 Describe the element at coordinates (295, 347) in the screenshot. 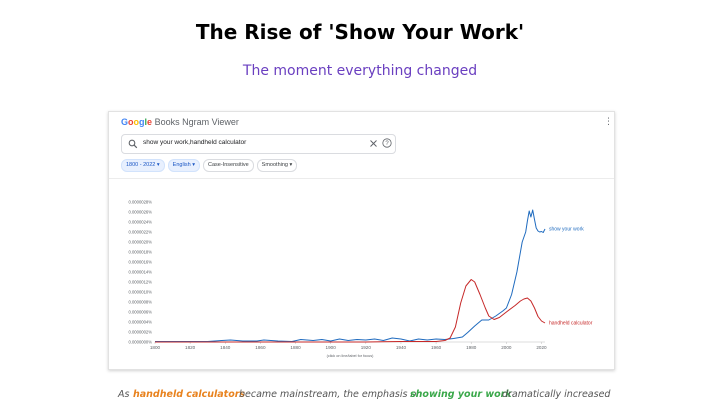

I see `x-tick-label: 1880` at that location.